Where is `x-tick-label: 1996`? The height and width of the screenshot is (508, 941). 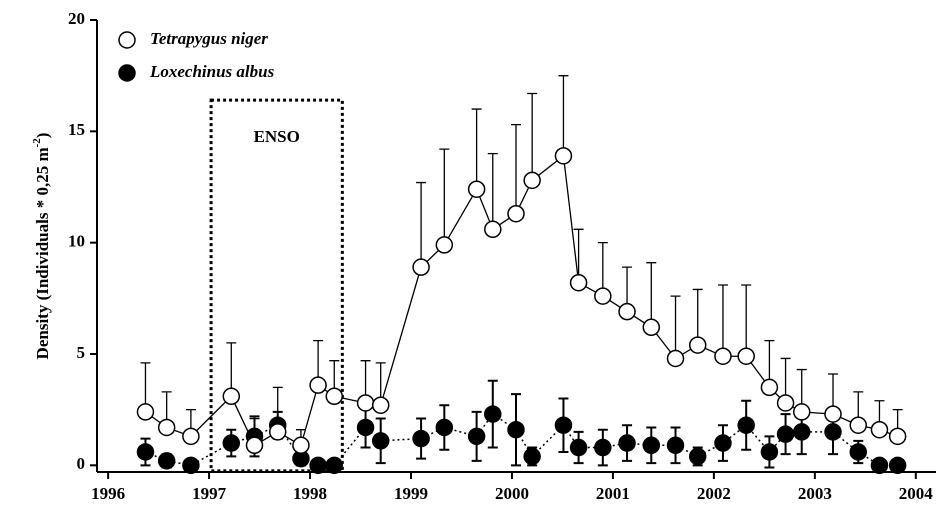 x-tick-label: 1996 is located at coordinates (108, 493).